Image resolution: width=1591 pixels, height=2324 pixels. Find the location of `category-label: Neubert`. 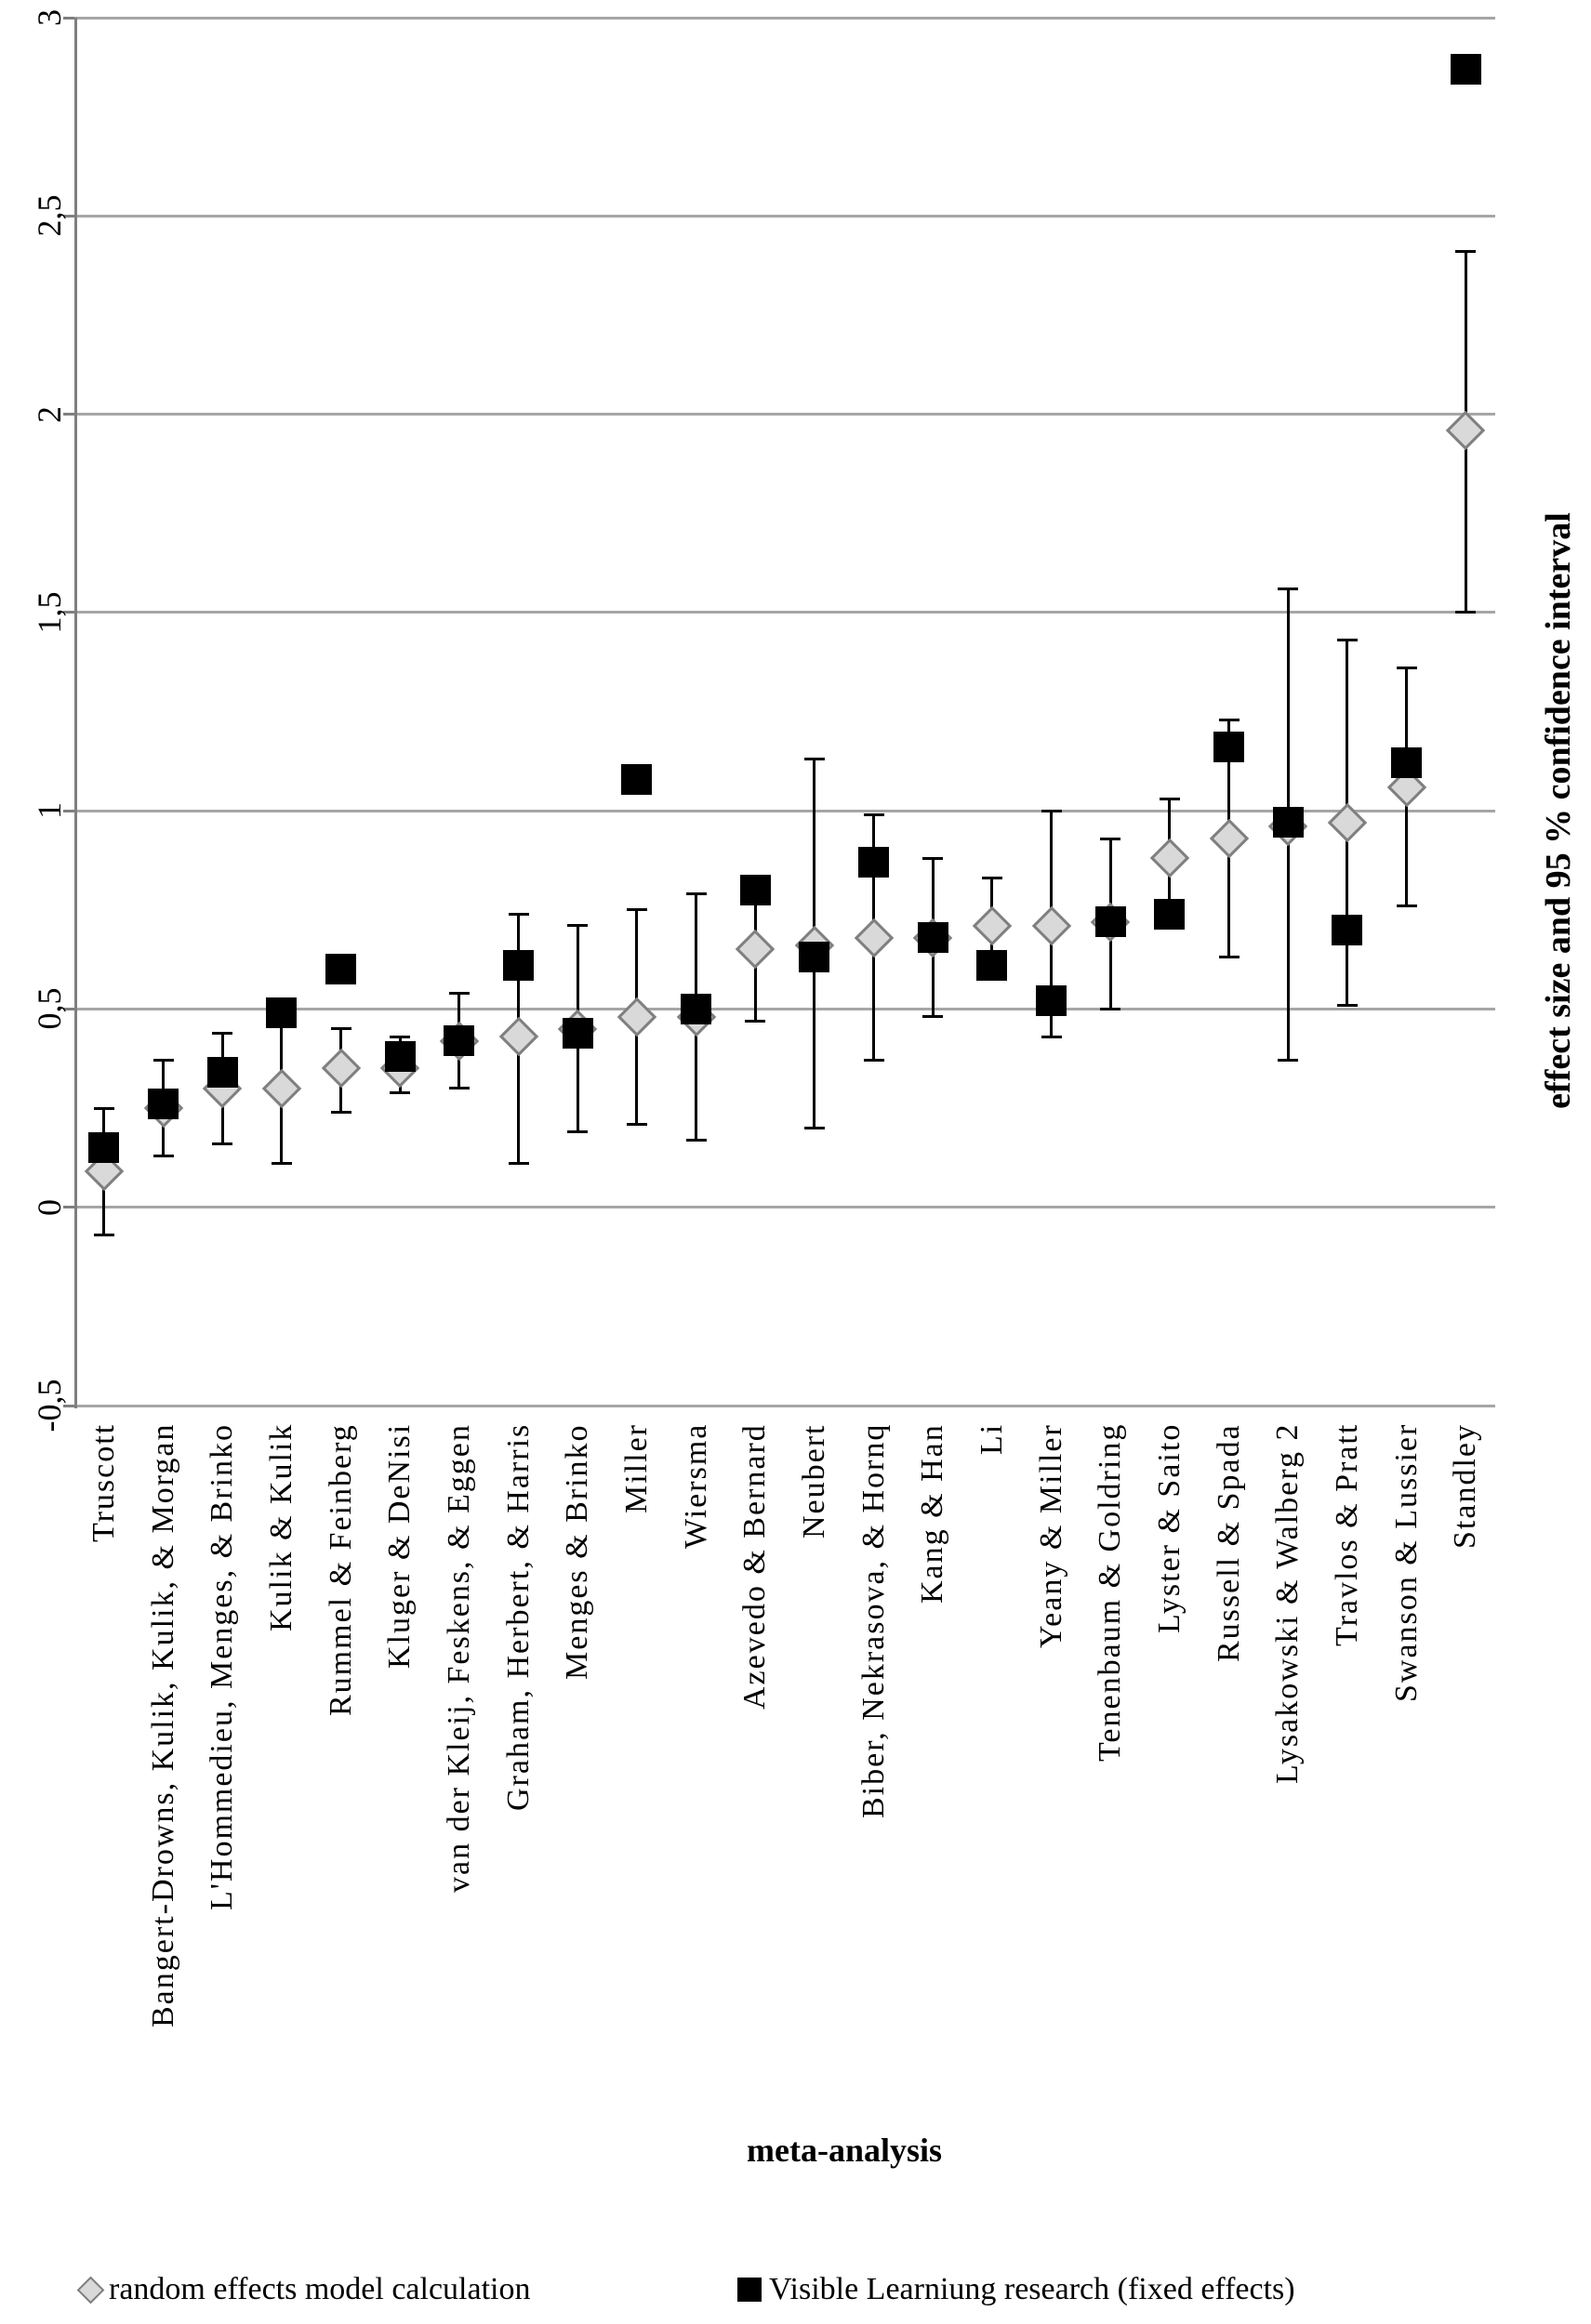

category-label: Neubert is located at coordinates (813, 1480).